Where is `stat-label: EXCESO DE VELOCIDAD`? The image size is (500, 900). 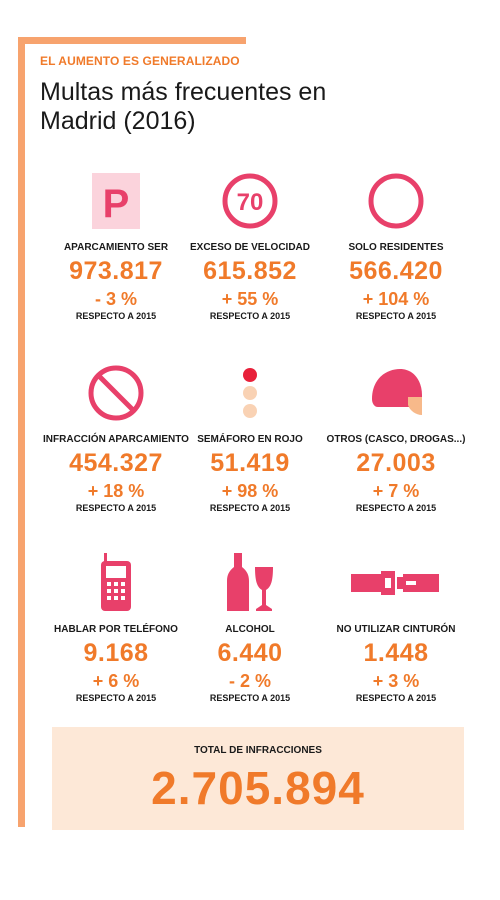 stat-label: EXCESO DE VELOCIDAD is located at coordinates (250, 247).